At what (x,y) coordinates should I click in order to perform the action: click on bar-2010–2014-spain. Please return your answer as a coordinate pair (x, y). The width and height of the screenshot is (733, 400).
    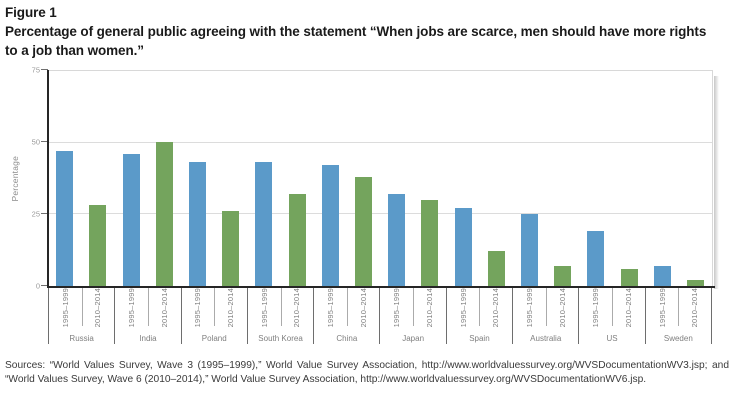
    Looking at the image, I should click on (496, 268).